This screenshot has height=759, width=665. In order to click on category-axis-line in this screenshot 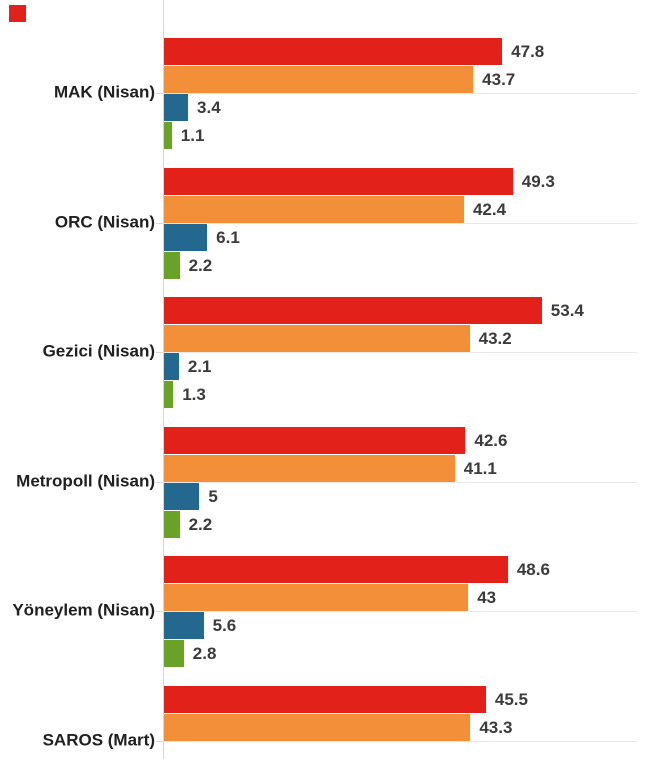, I will do `click(163, 379)`.